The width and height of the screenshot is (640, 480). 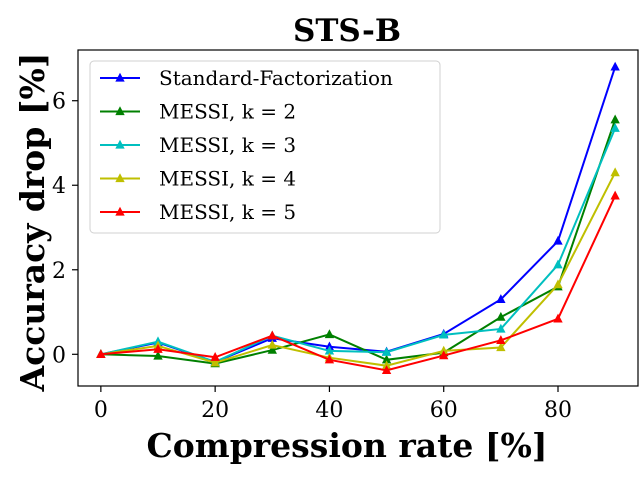 I want to click on legend-entry: MESSI, k = 5, so click(x=198, y=212).